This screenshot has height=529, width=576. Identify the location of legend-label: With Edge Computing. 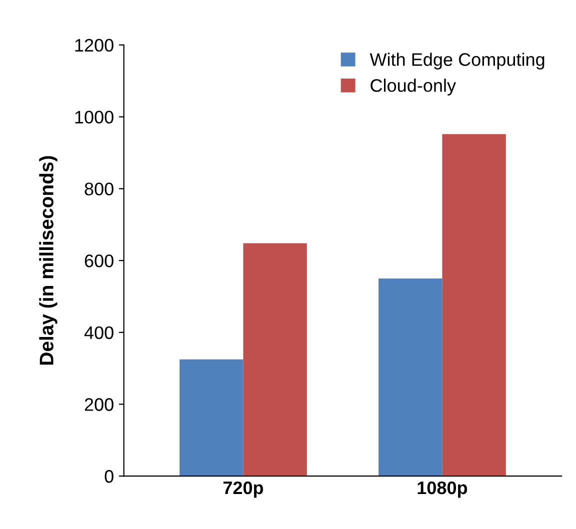
(457, 61).